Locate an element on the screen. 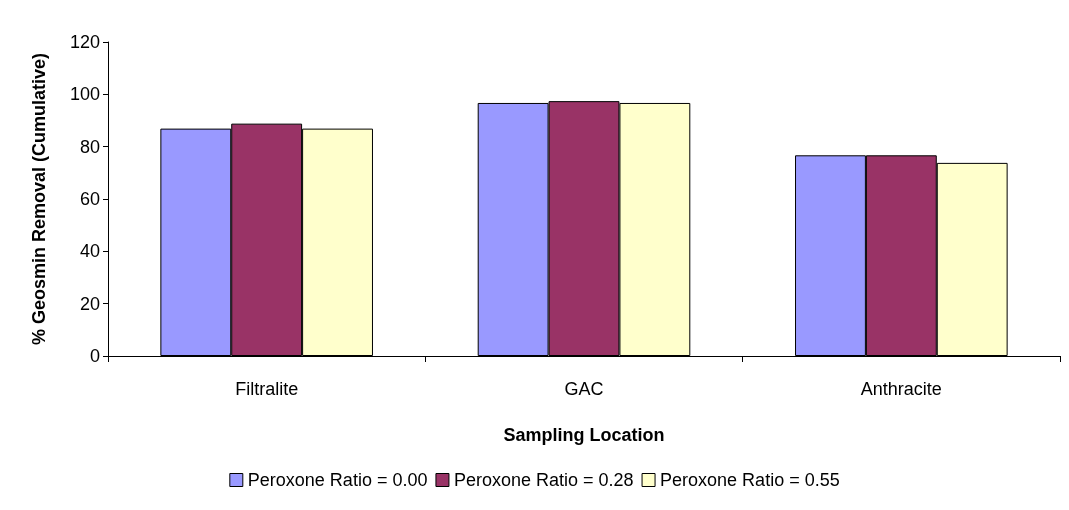 The width and height of the screenshot is (1069, 510). legend-label: Peroxone Ratio = 0.28 is located at coordinates (543, 480).